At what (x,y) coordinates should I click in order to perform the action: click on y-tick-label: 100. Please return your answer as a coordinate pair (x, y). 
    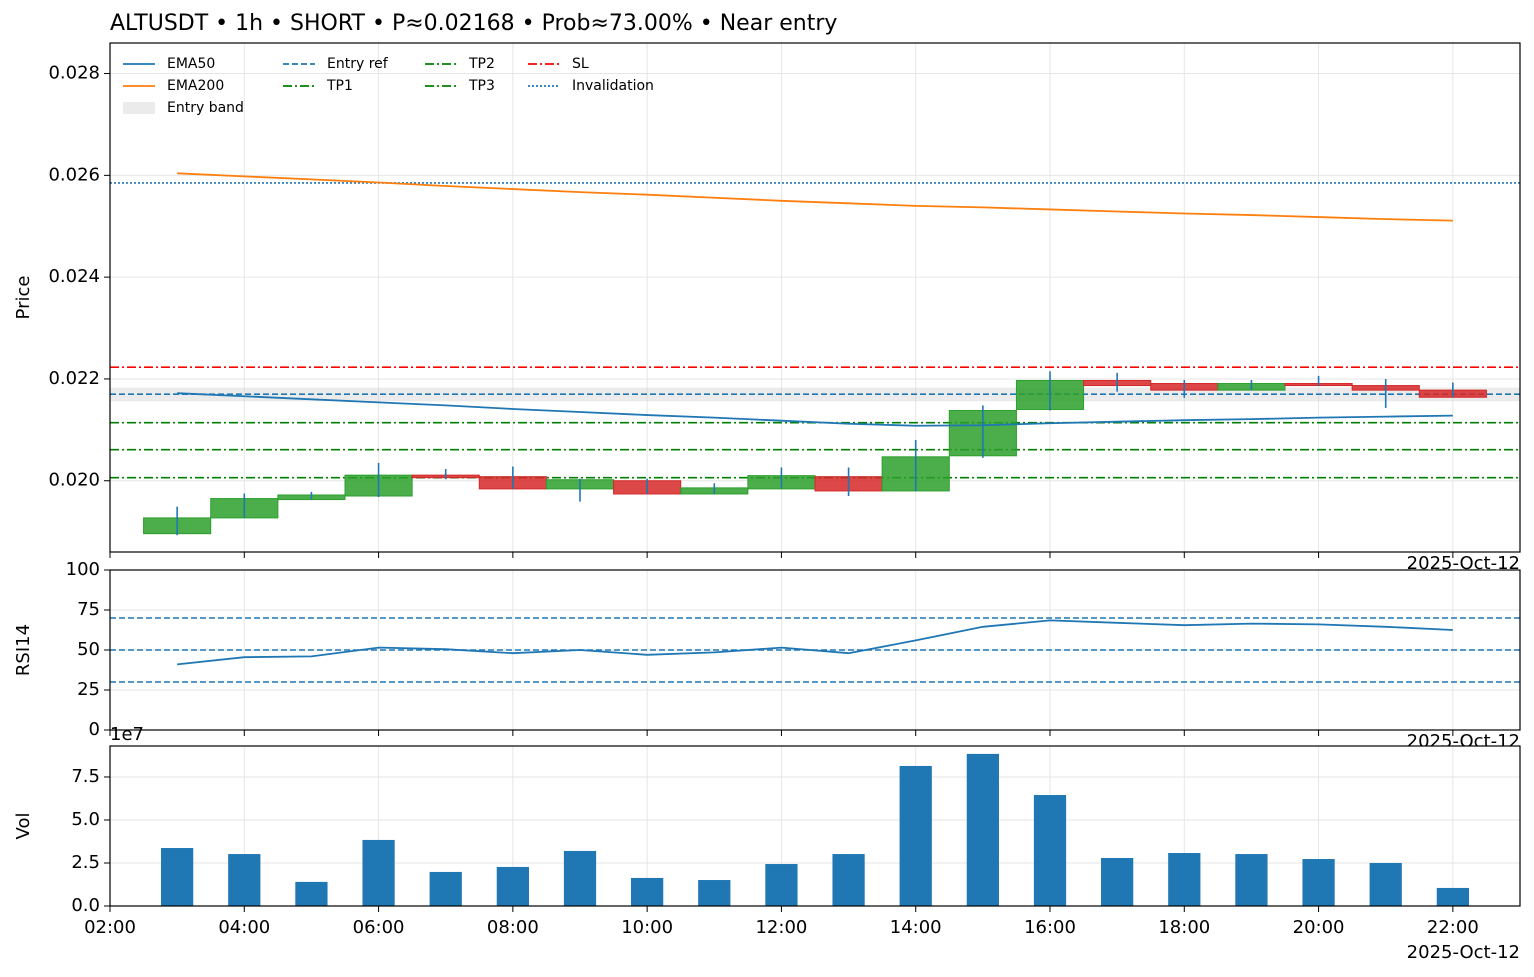
    Looking at the image, I should click on (83, 569).